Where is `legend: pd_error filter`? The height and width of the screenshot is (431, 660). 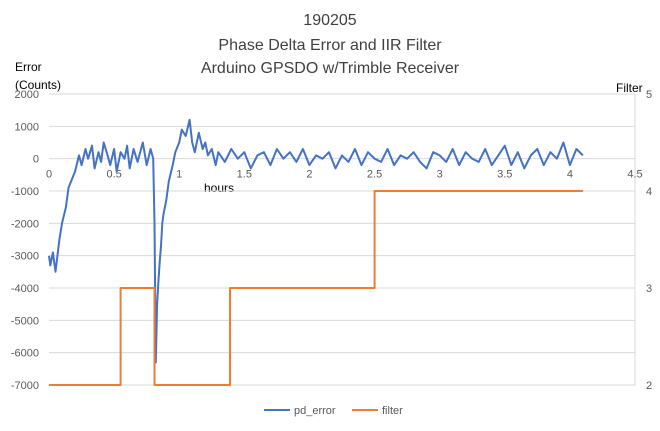 legend: pd_error filter is located at coordinates (333, 411).